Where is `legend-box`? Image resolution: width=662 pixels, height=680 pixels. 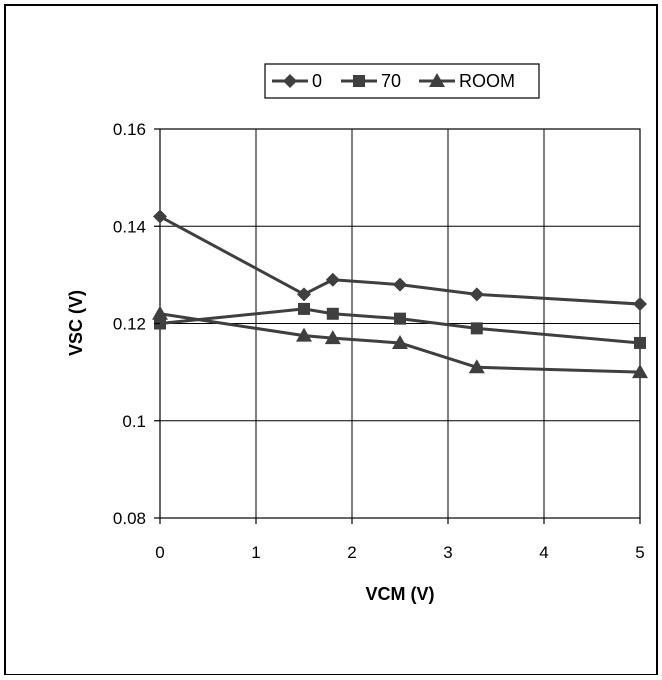 legend-box is located at coordinates (402, 81).